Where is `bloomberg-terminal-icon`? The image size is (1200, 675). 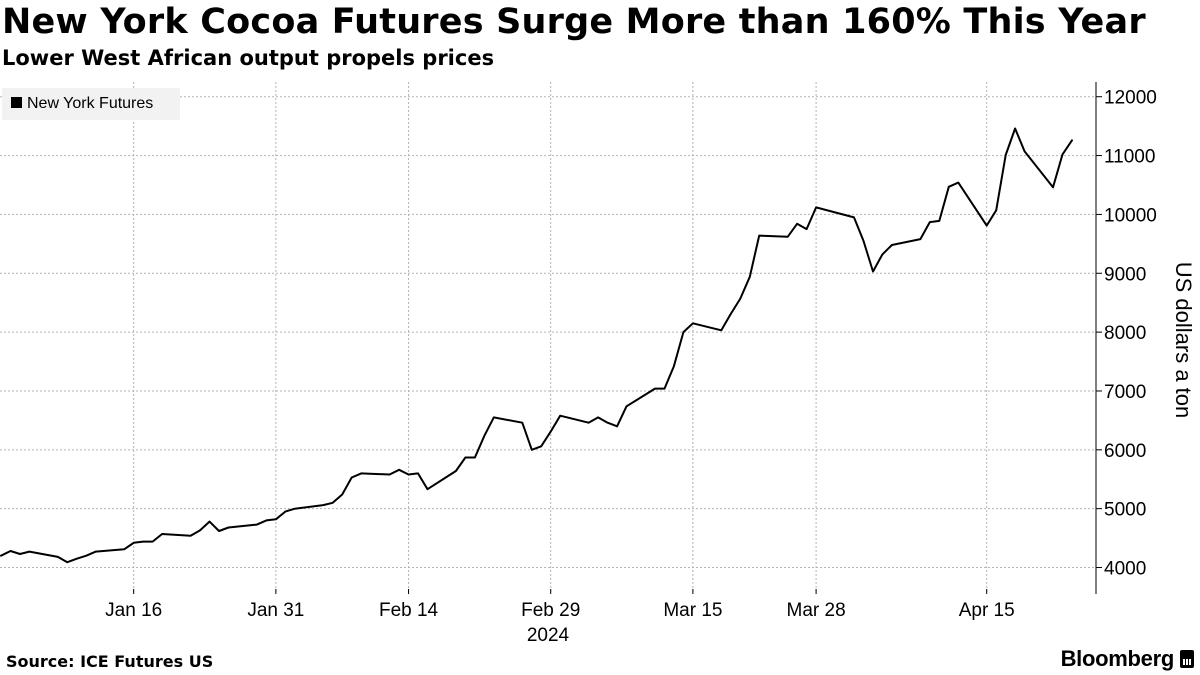 bloomberg-terminal-icon is located at coordinates (1187, 659).